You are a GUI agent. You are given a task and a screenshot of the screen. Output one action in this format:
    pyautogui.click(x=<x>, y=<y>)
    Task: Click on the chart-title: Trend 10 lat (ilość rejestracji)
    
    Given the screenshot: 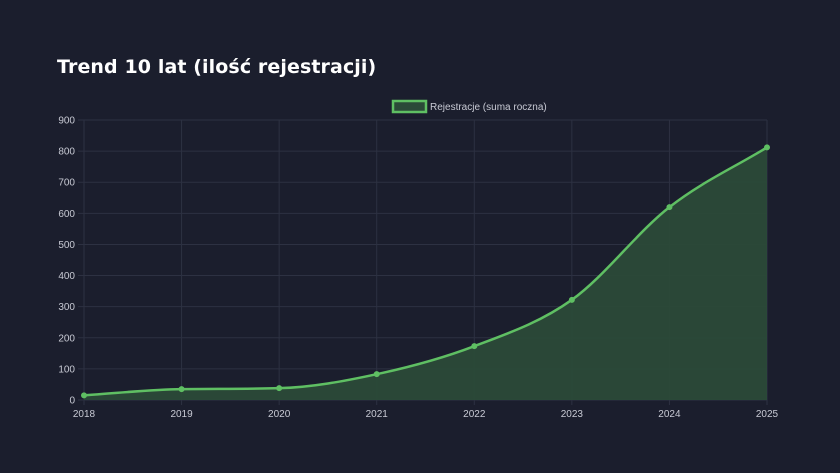 What is the action you would take?
    pyautogui.click(x=217, y=67)
    